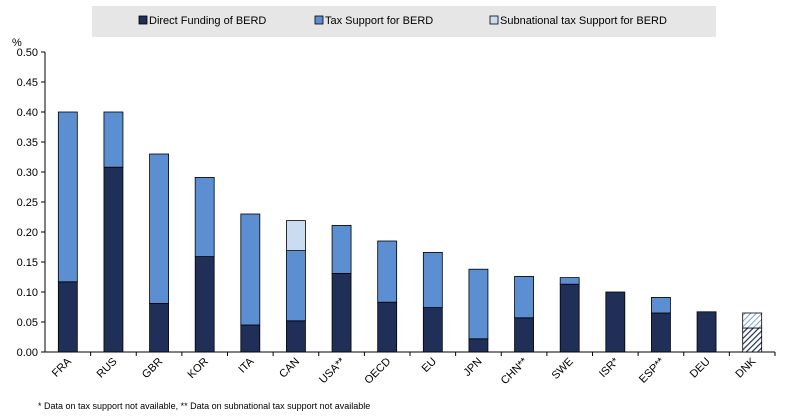  What do you see at coordinates (27, 143) in the screenshot?
I see `y-tick-label: 0.35` at bounding box center [27, 143].